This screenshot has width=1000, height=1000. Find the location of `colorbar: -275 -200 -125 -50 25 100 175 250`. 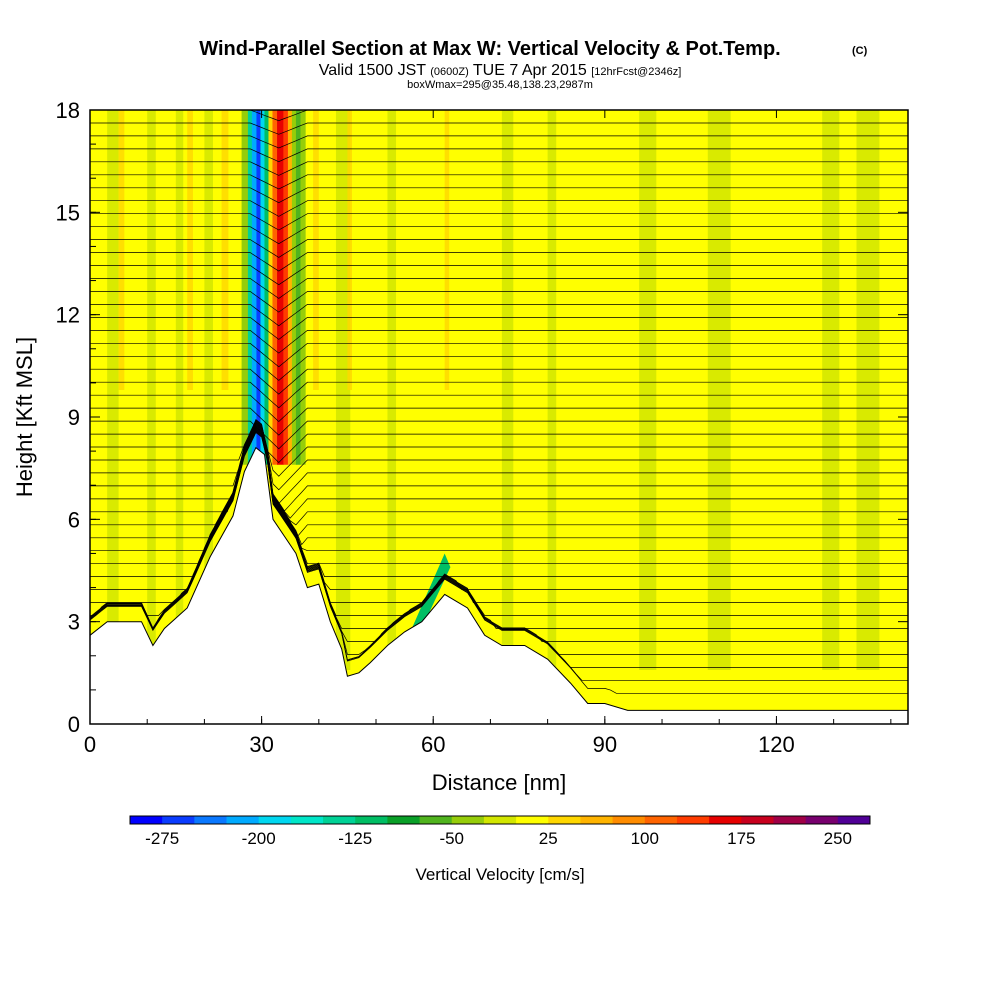

colorbar: -275 -200 -125 -50 25 100 175 250 is located at coordinates (500, 831).